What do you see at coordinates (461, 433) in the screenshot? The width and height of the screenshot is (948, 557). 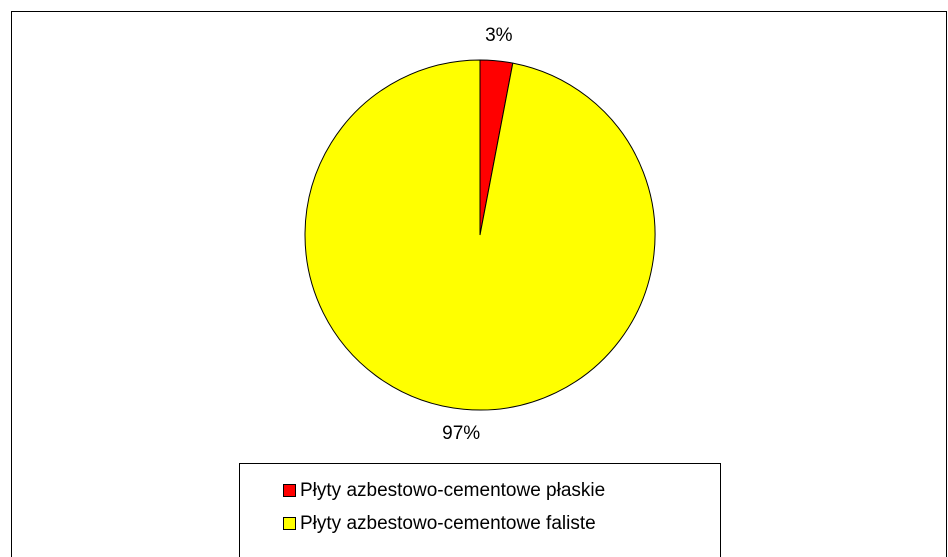 I see `data-label: 97%` at bounding box center [461, 433].